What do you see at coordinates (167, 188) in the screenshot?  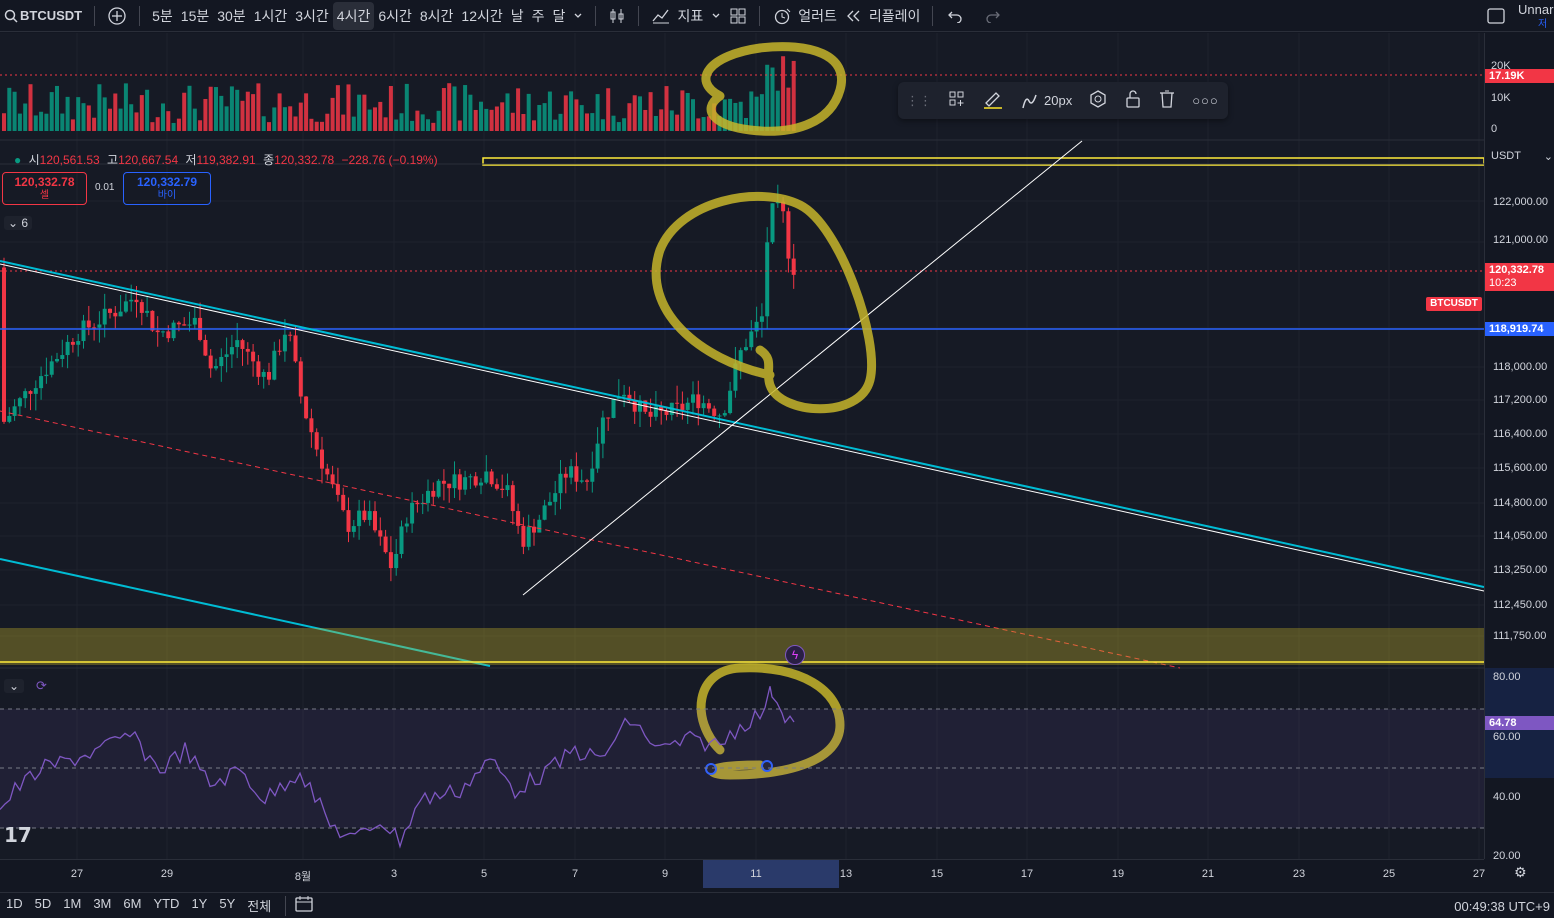 I see `buy-button: 120,332.79 바이` at bounding box center [167, 188].